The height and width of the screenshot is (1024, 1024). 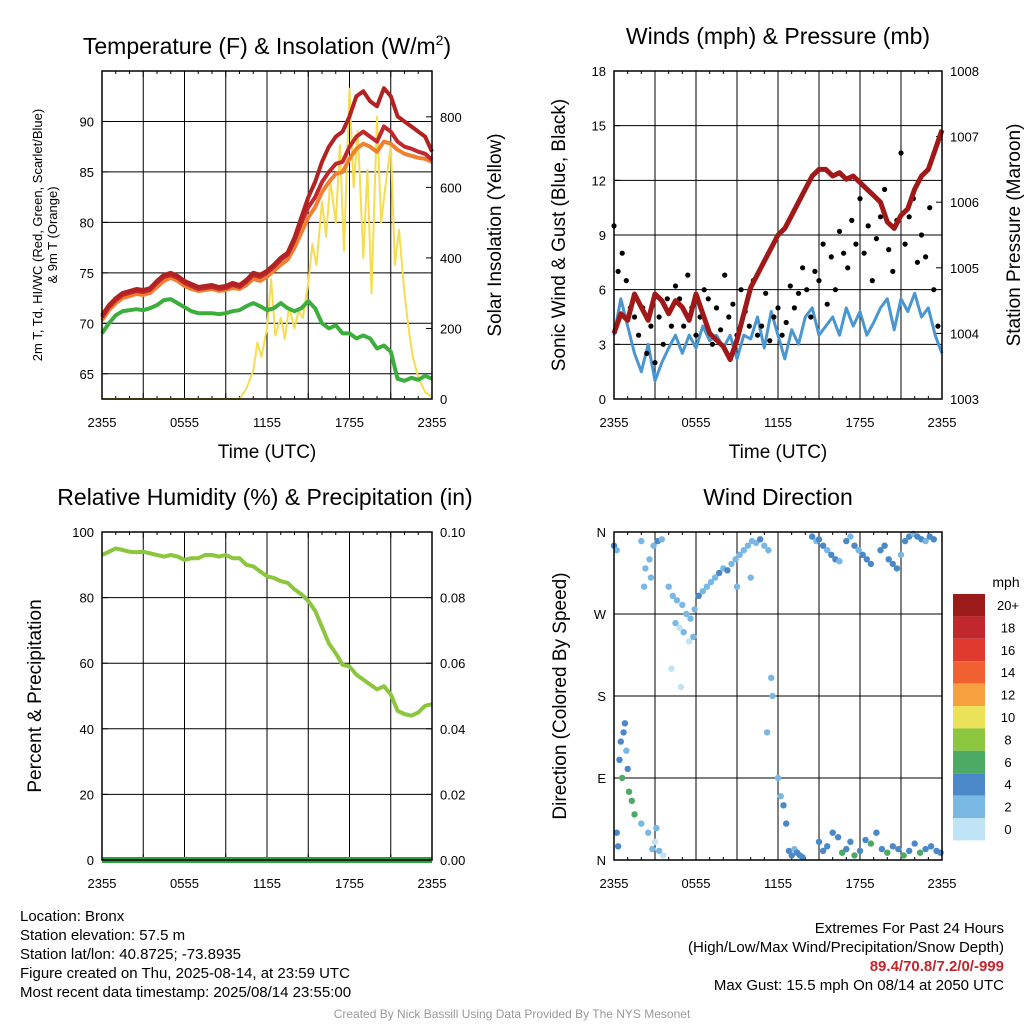 I want to click on rh-plot-border, so click(x=267, y=696).